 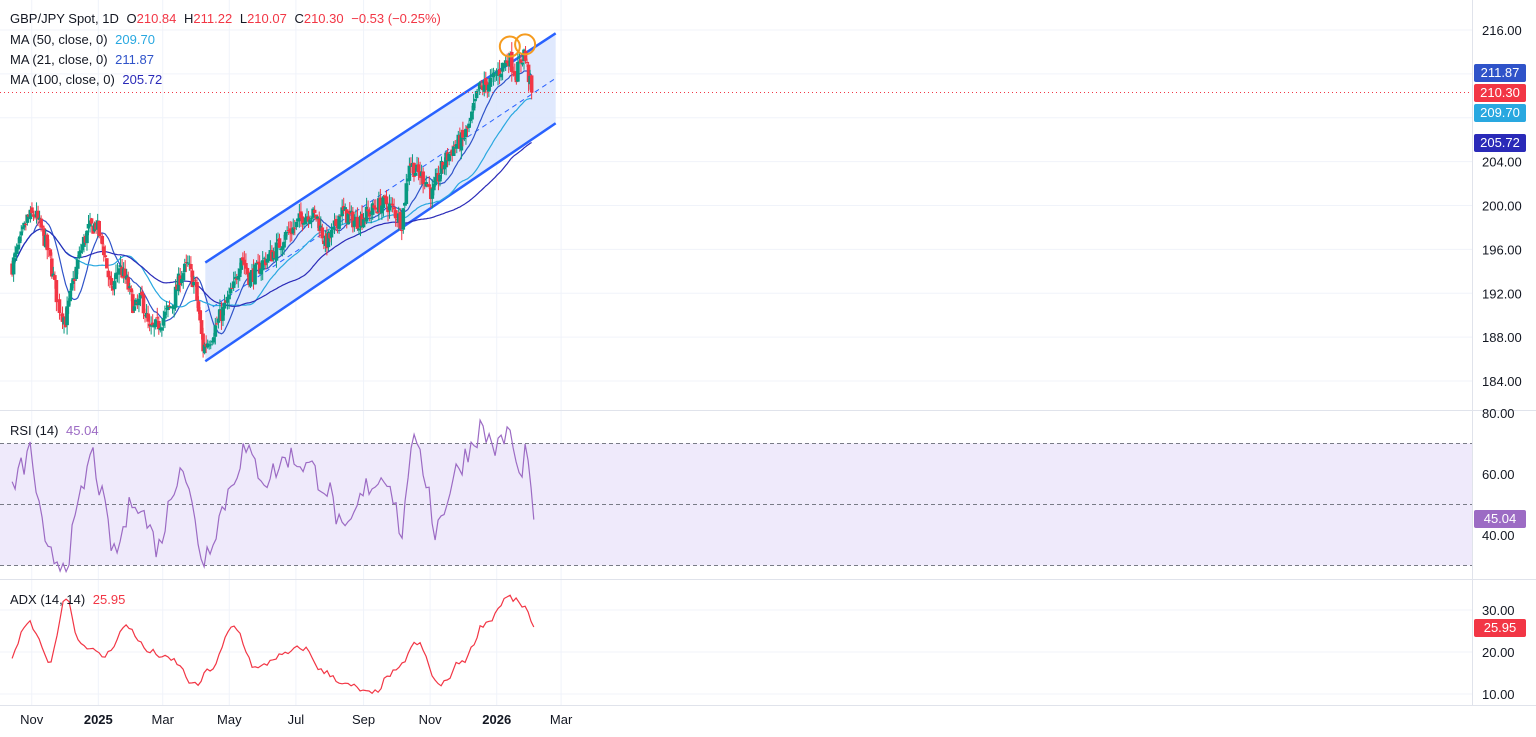 What do you see at coordinates (1500, 73) in the screenshot?
I see `ma21-price-label: 211.87` at bounding box center [1500, 73].